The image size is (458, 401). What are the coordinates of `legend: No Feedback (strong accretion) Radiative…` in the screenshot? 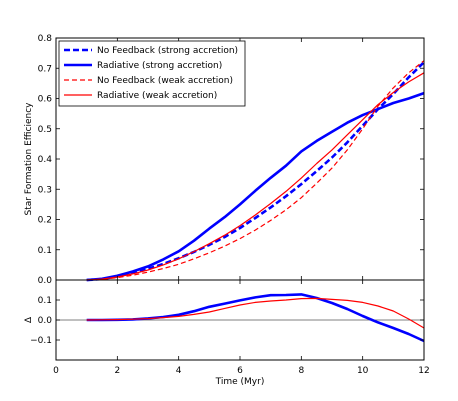 It's located at (152, 73).